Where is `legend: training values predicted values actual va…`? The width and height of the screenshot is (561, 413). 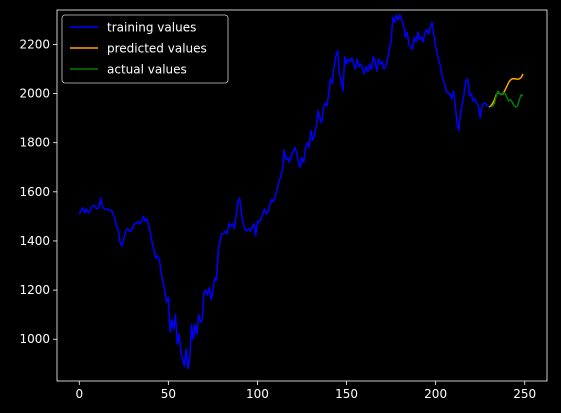 legend: training values predicted values actual va… is located at coordinates (145, 49).